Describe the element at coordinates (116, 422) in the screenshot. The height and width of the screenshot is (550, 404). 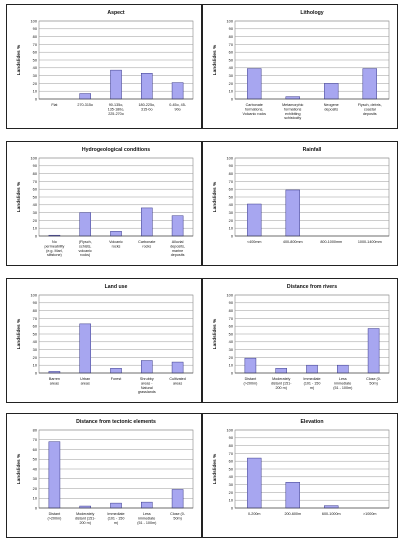
I see `chart-title: Distance from tectonic elements` at that location.